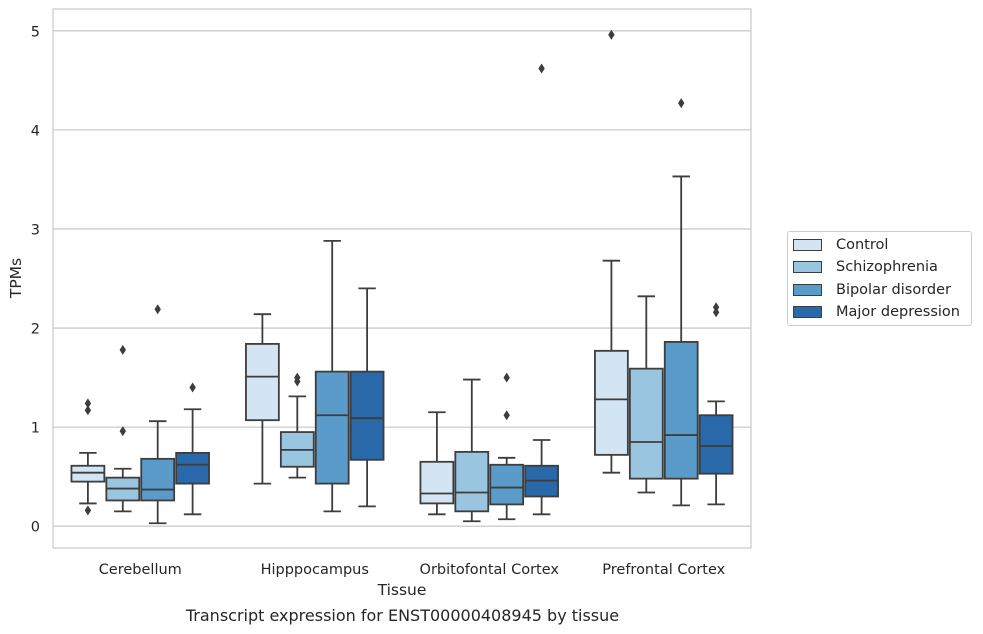 The width and height of the screenshot is (983, 634). What do you see at coordinates (35, 330) in the screenshot?
I see `y-tick-label: 2` at bounding box center [35, 330].